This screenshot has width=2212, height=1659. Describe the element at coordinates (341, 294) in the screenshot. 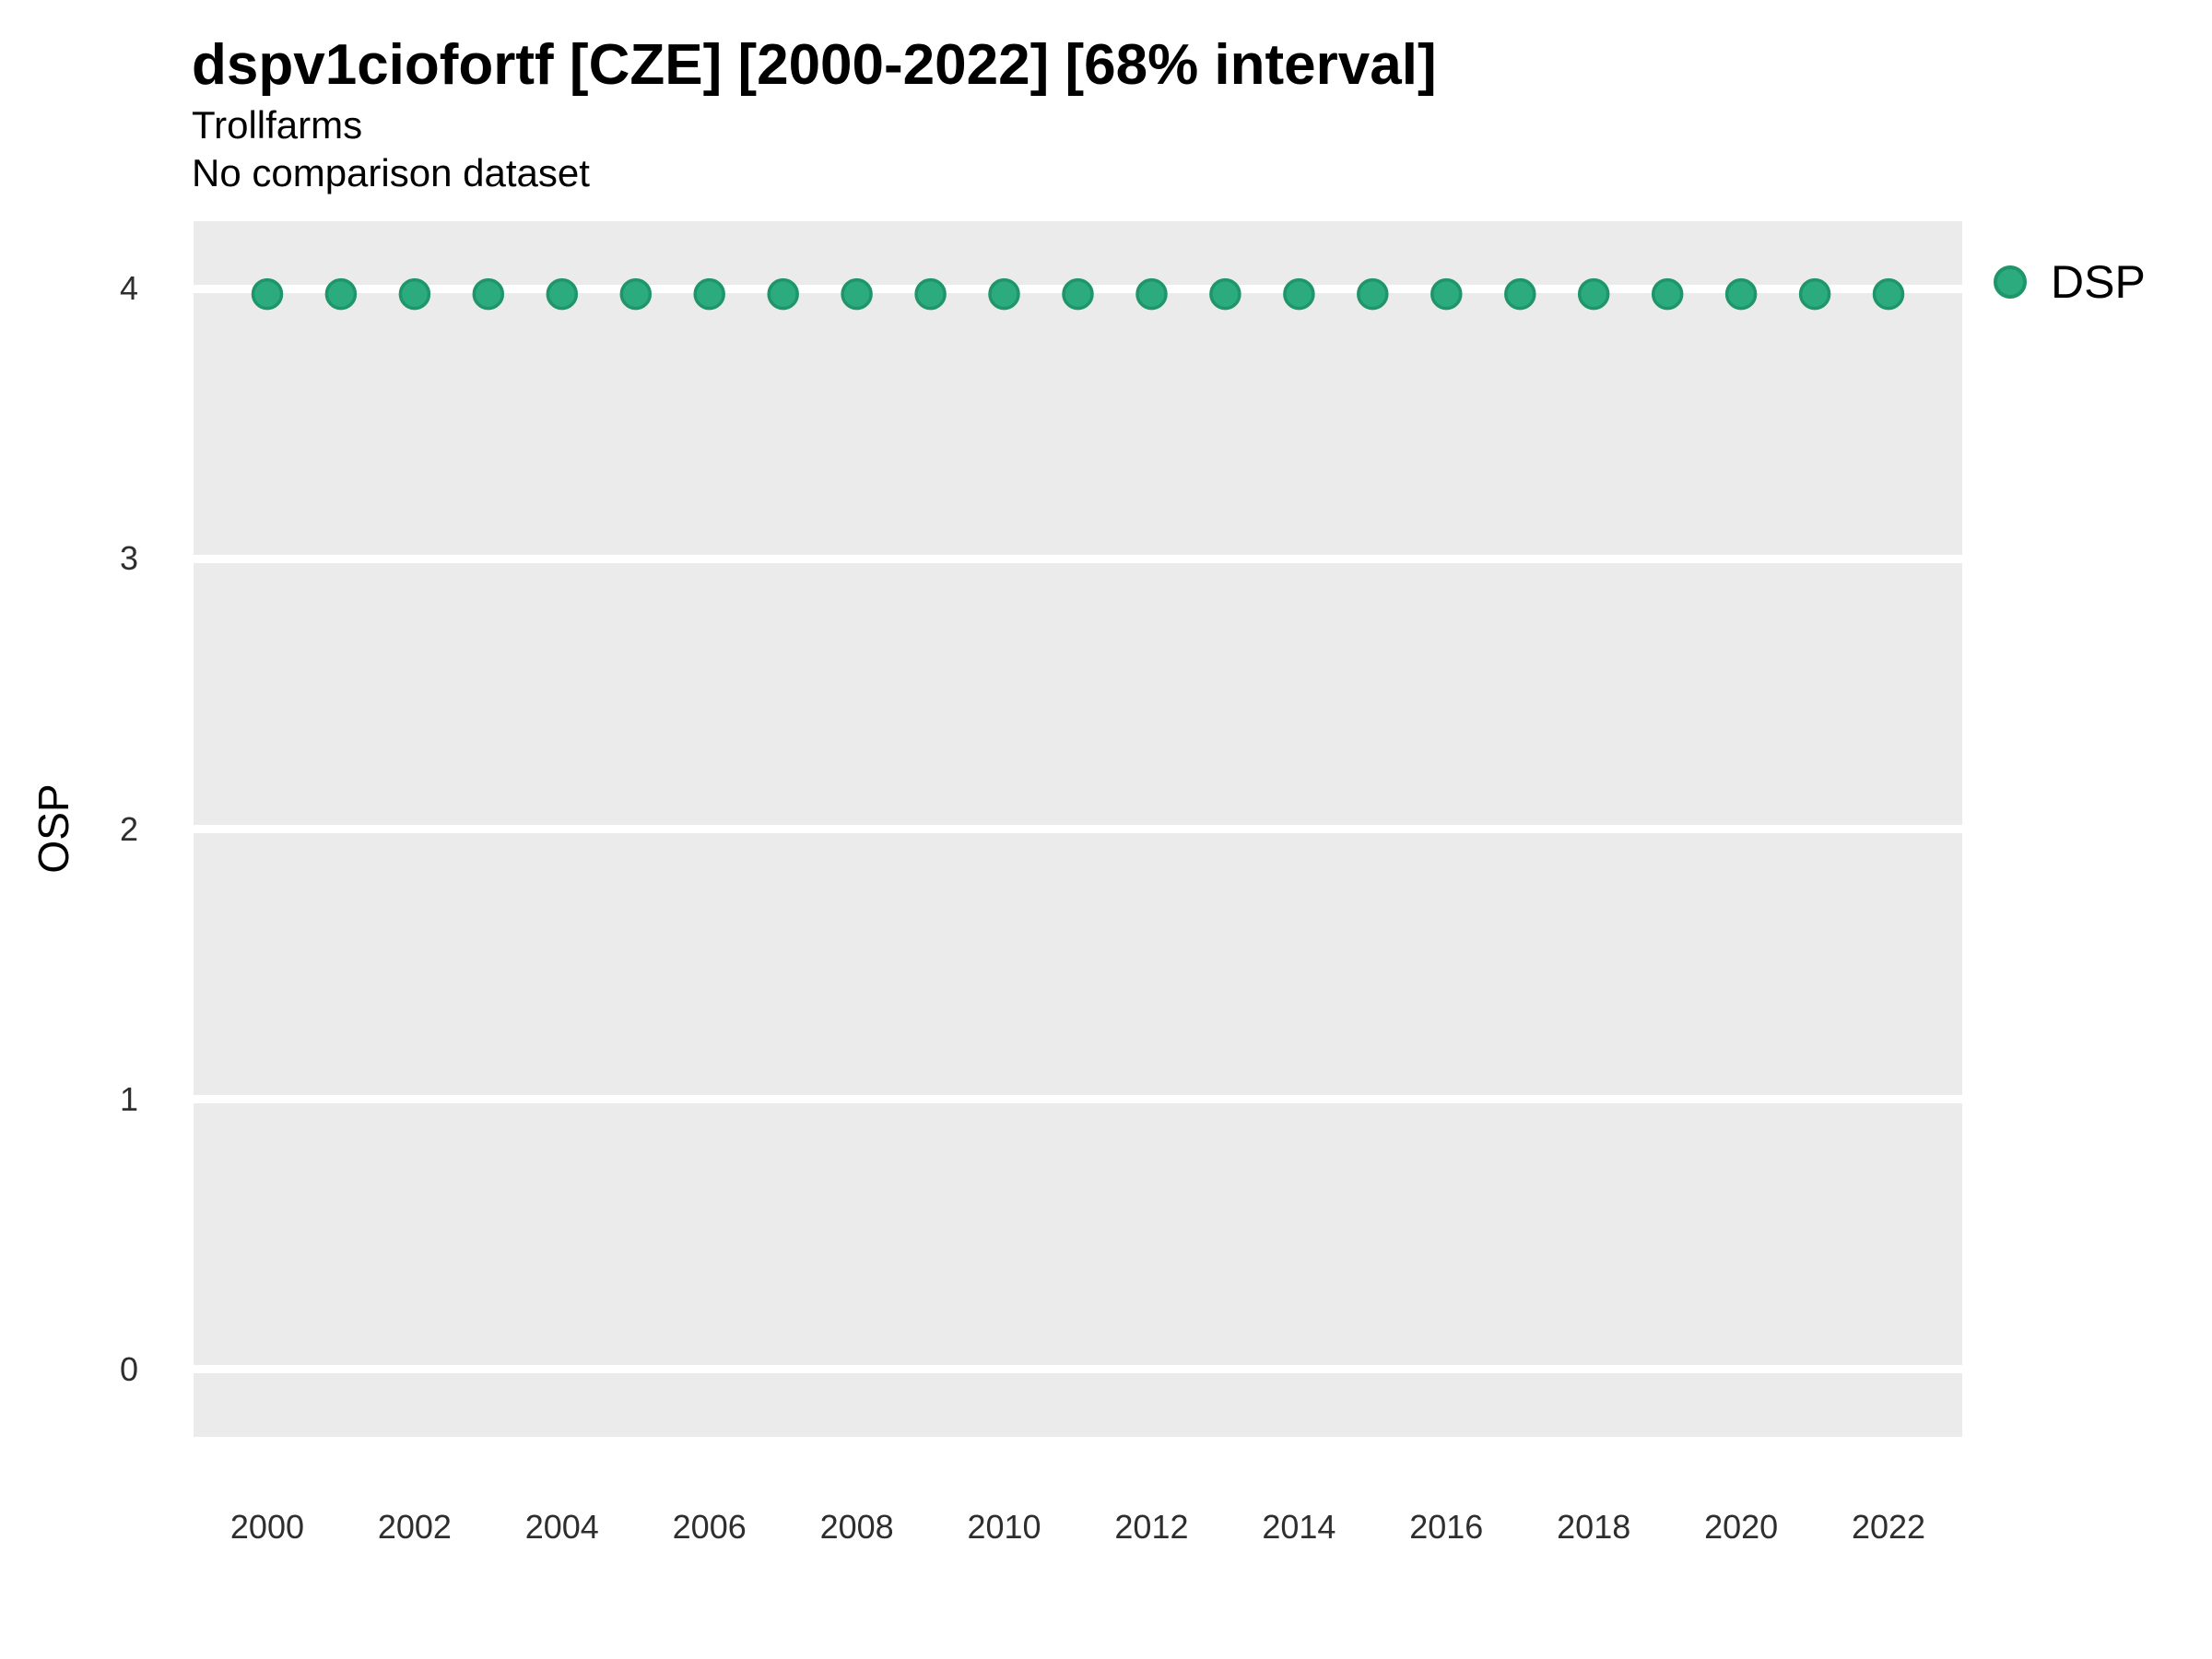

I see `data-point-DSP-2001` at that location.